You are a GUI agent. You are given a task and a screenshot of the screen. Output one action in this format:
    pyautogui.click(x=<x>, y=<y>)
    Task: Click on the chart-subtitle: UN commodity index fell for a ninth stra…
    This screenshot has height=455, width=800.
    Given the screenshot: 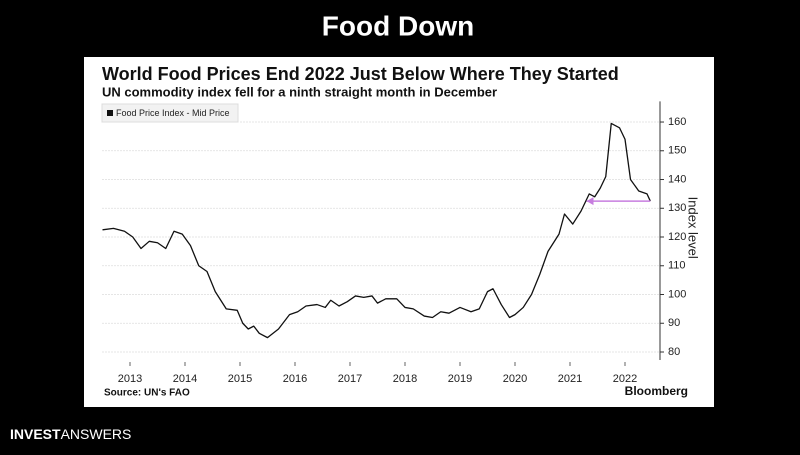 What is the action you would take?
    pyautogui.click(x=299, y=91)
    